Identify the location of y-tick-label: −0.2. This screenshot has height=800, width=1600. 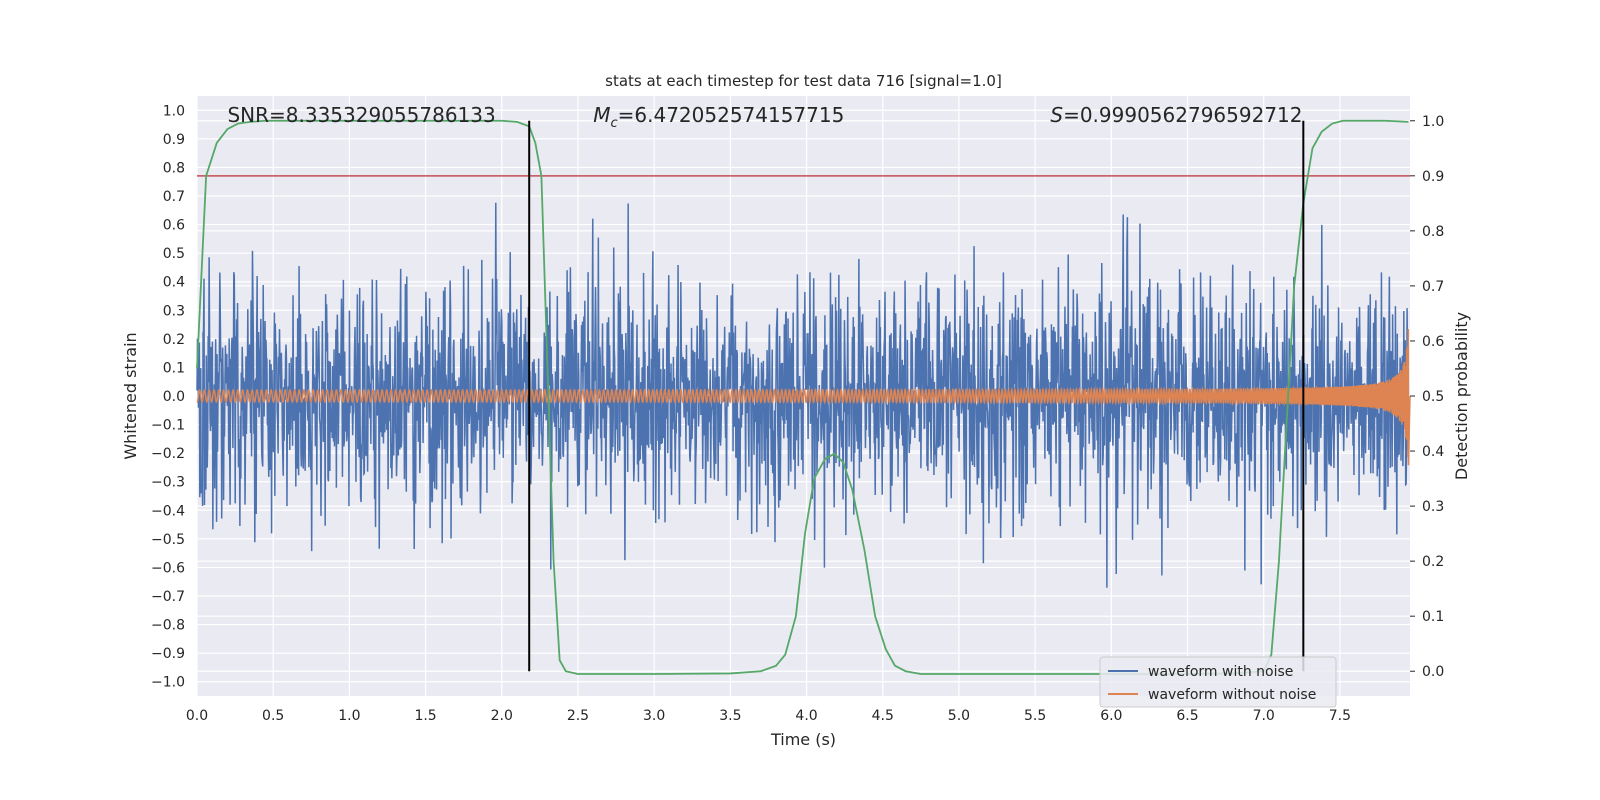
(168, 454).